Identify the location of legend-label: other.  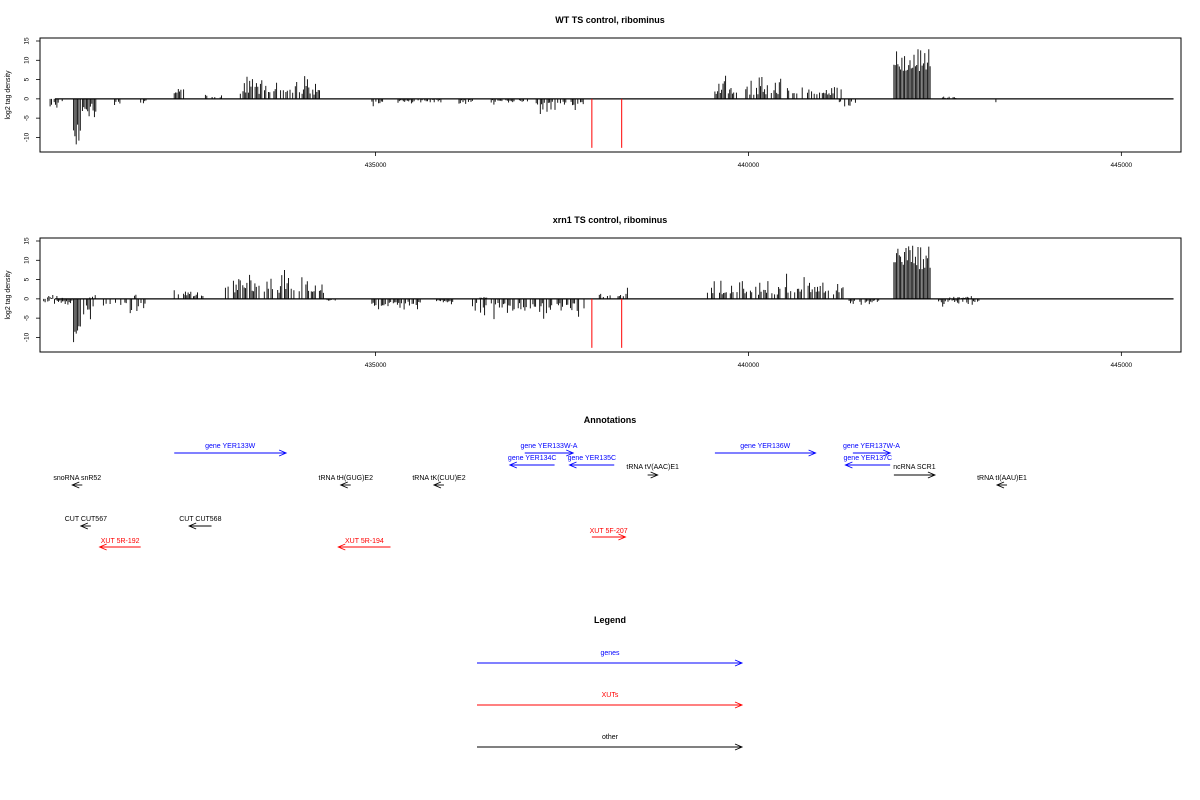
(610, 737).